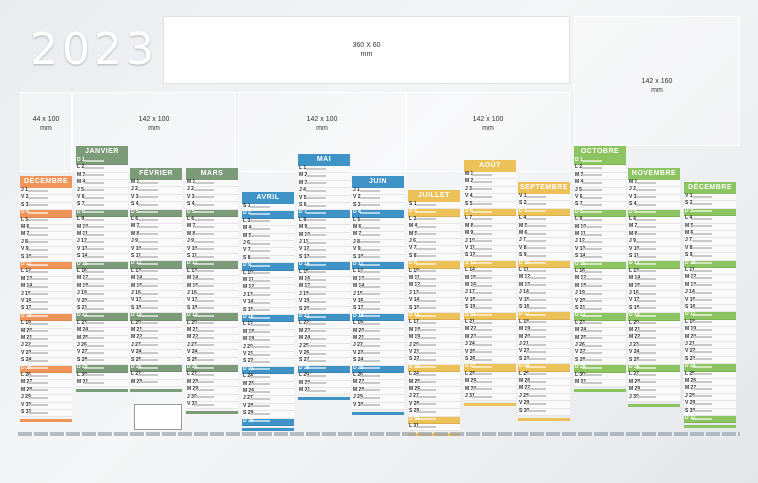 Image resolution: width=758 pixels, height=483 pixels. Describe the element at coordinates (248, 361) in the screenshot. I see `day-letter: S 22` at that location.